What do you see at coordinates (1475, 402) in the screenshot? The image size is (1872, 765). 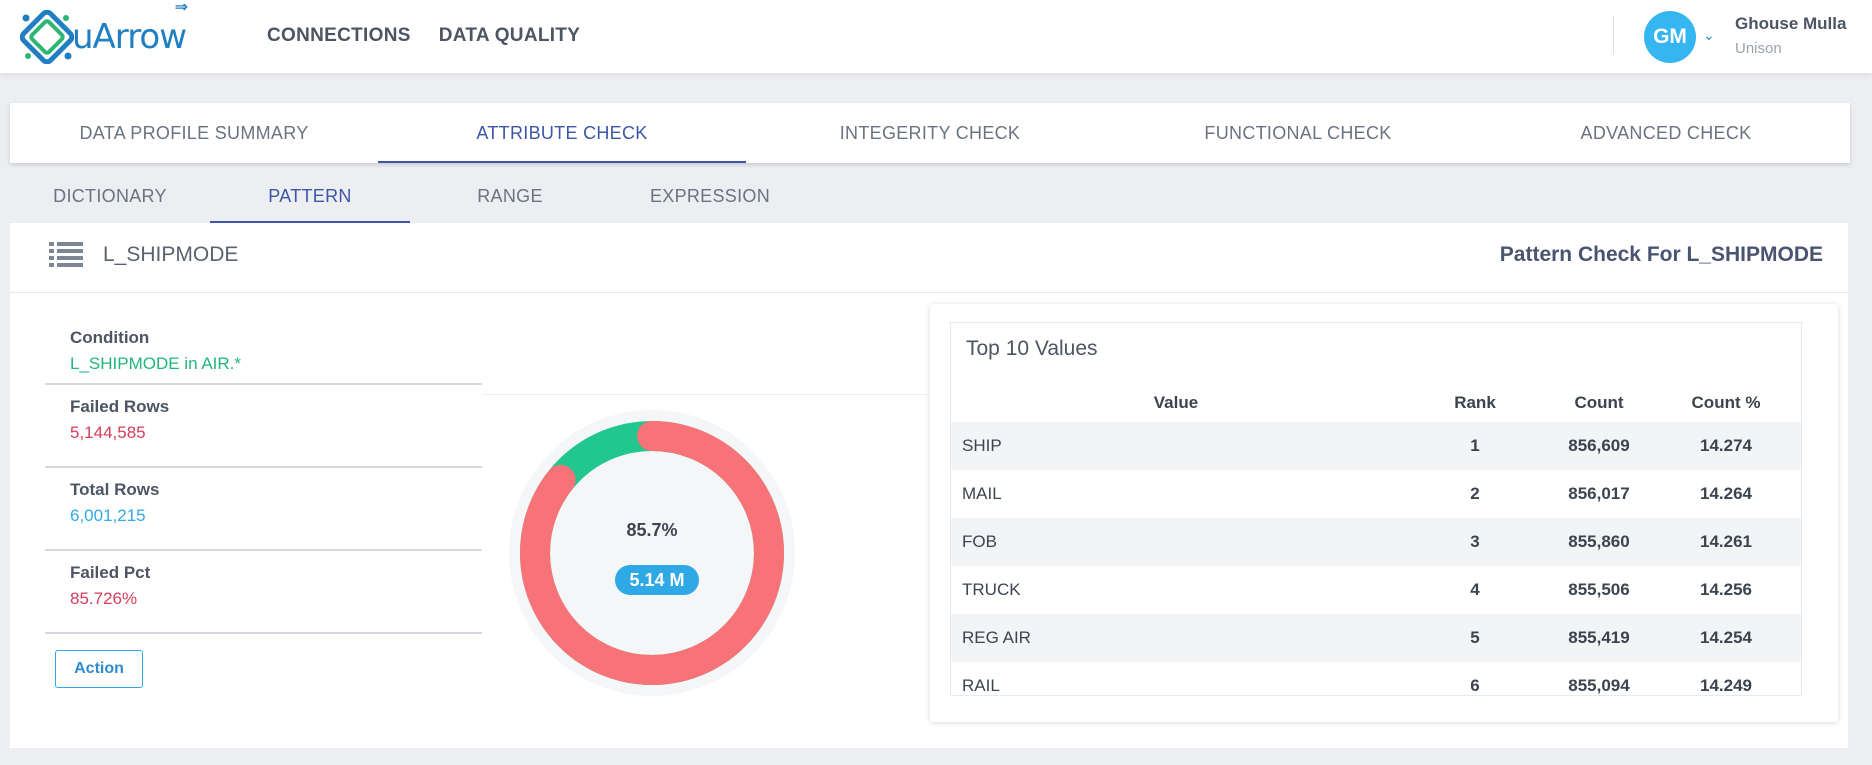 I see `col-rank: Rank` at bounding box center [1475, 402].